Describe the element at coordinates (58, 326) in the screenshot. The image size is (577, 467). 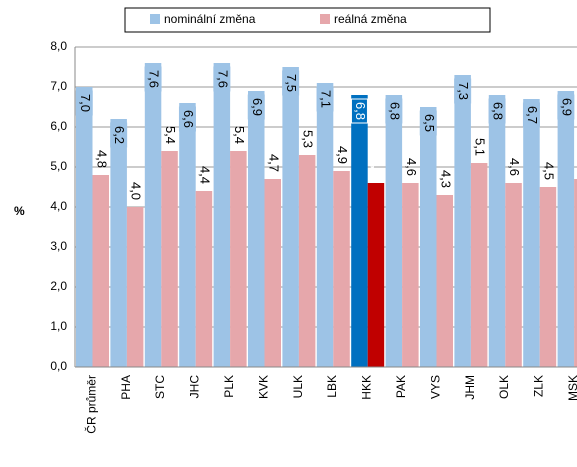
I see `y-tick-label: 1,0` at that location.